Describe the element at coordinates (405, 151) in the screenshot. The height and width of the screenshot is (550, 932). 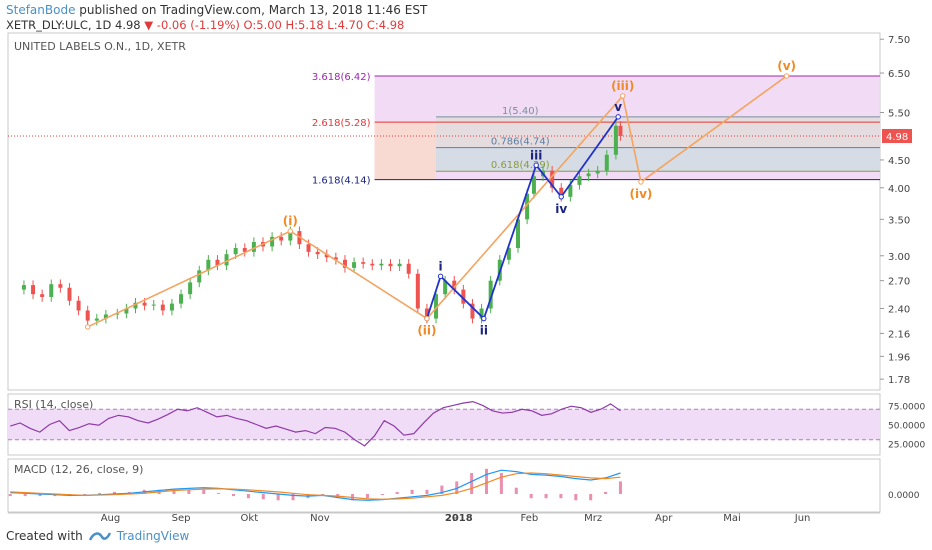
I see `fib-extension-zone-lower` at that location.